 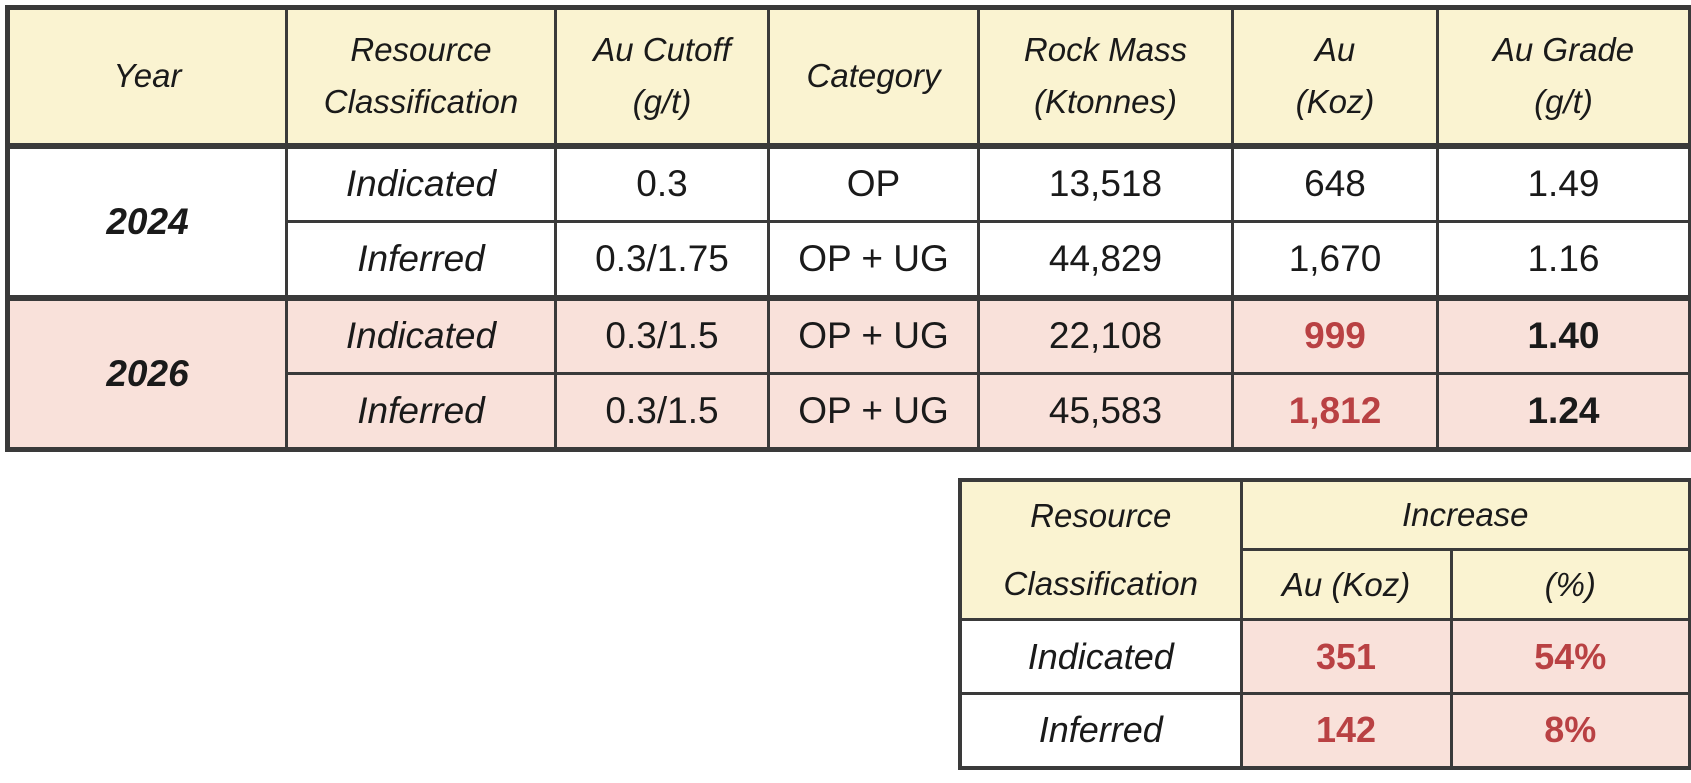 I want to click on rock-mass-cell: 22,108, so click(x=1105, y=334).